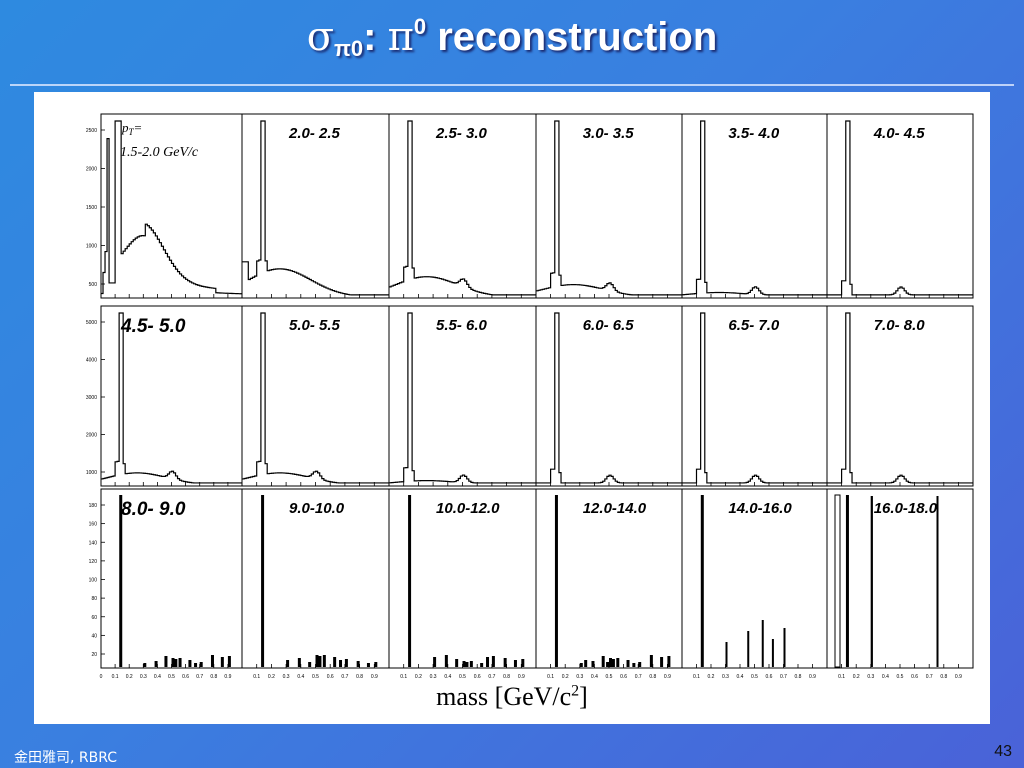 Image resolution: width=1024 pixels, height=768 pixels. What do you see at coordinates (315, 325) in the screenshot?
I see `panel-label-7: 5.0- 5.5` at bounding box center [315, 325].